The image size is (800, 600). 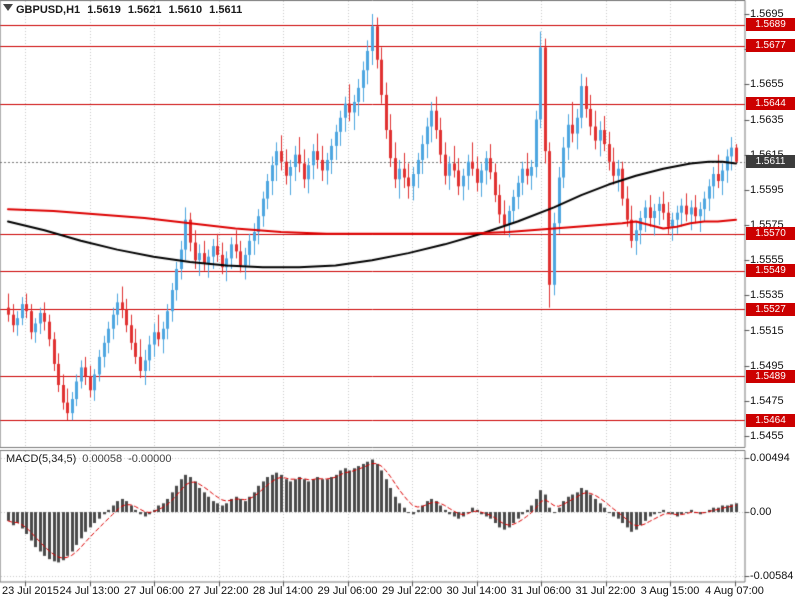 I want to click on triangle-icon, so click(x=8, y=7).